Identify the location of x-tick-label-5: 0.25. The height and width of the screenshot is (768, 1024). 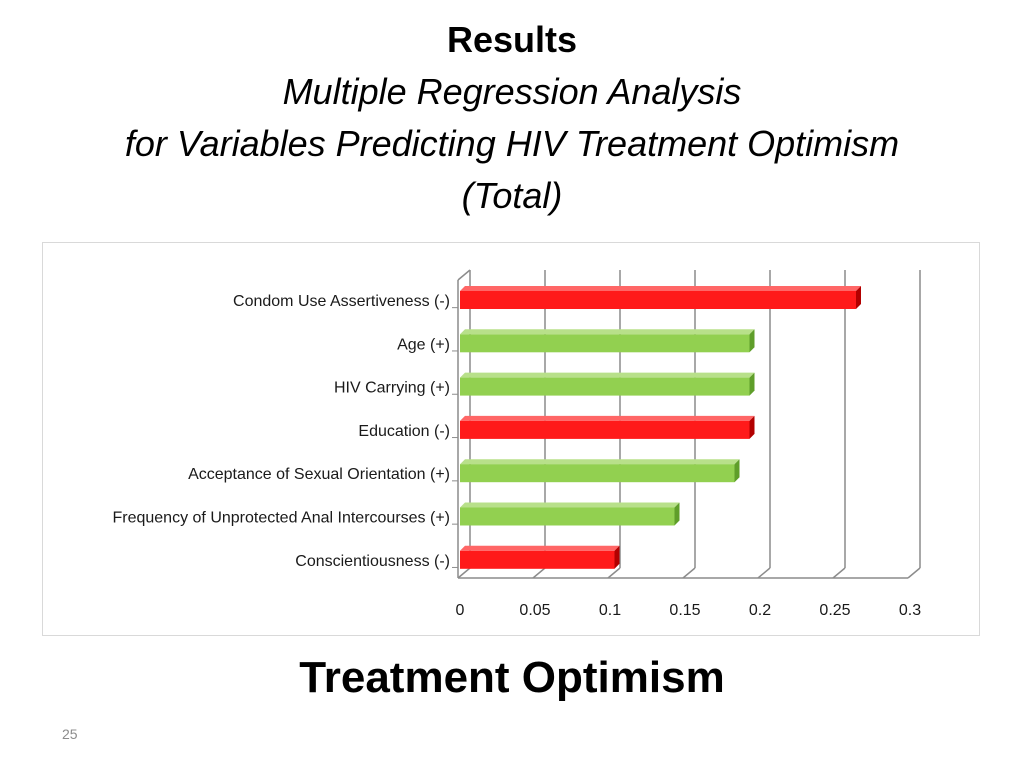
(834, 610).